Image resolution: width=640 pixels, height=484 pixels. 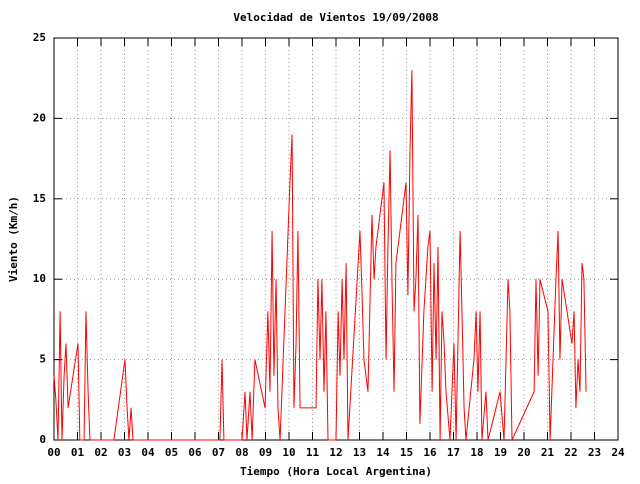 I want to click on x-tick-label: 02, so click(x=100, y=452).